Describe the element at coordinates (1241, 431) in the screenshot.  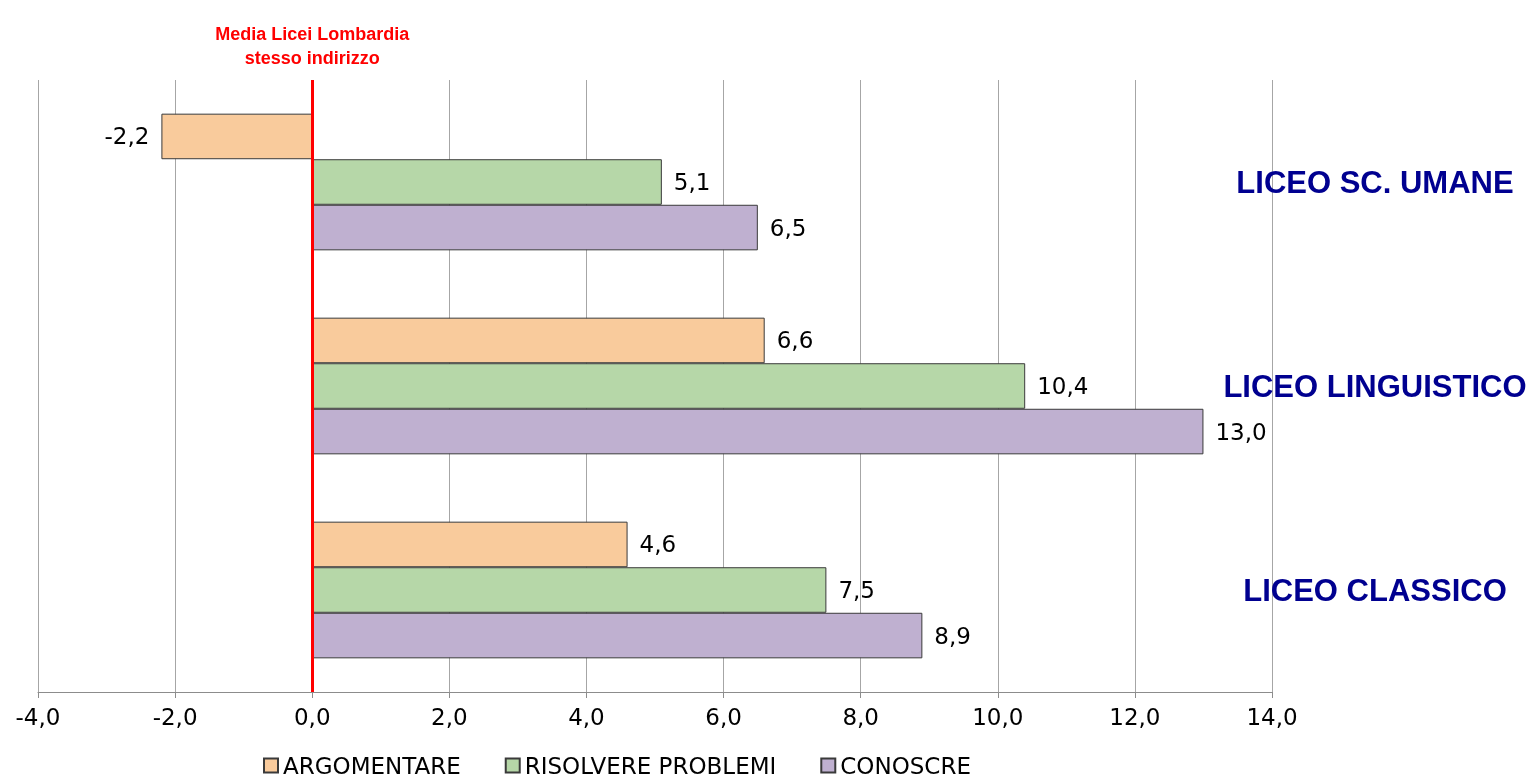
I see `data-label: 13,0` at that location.